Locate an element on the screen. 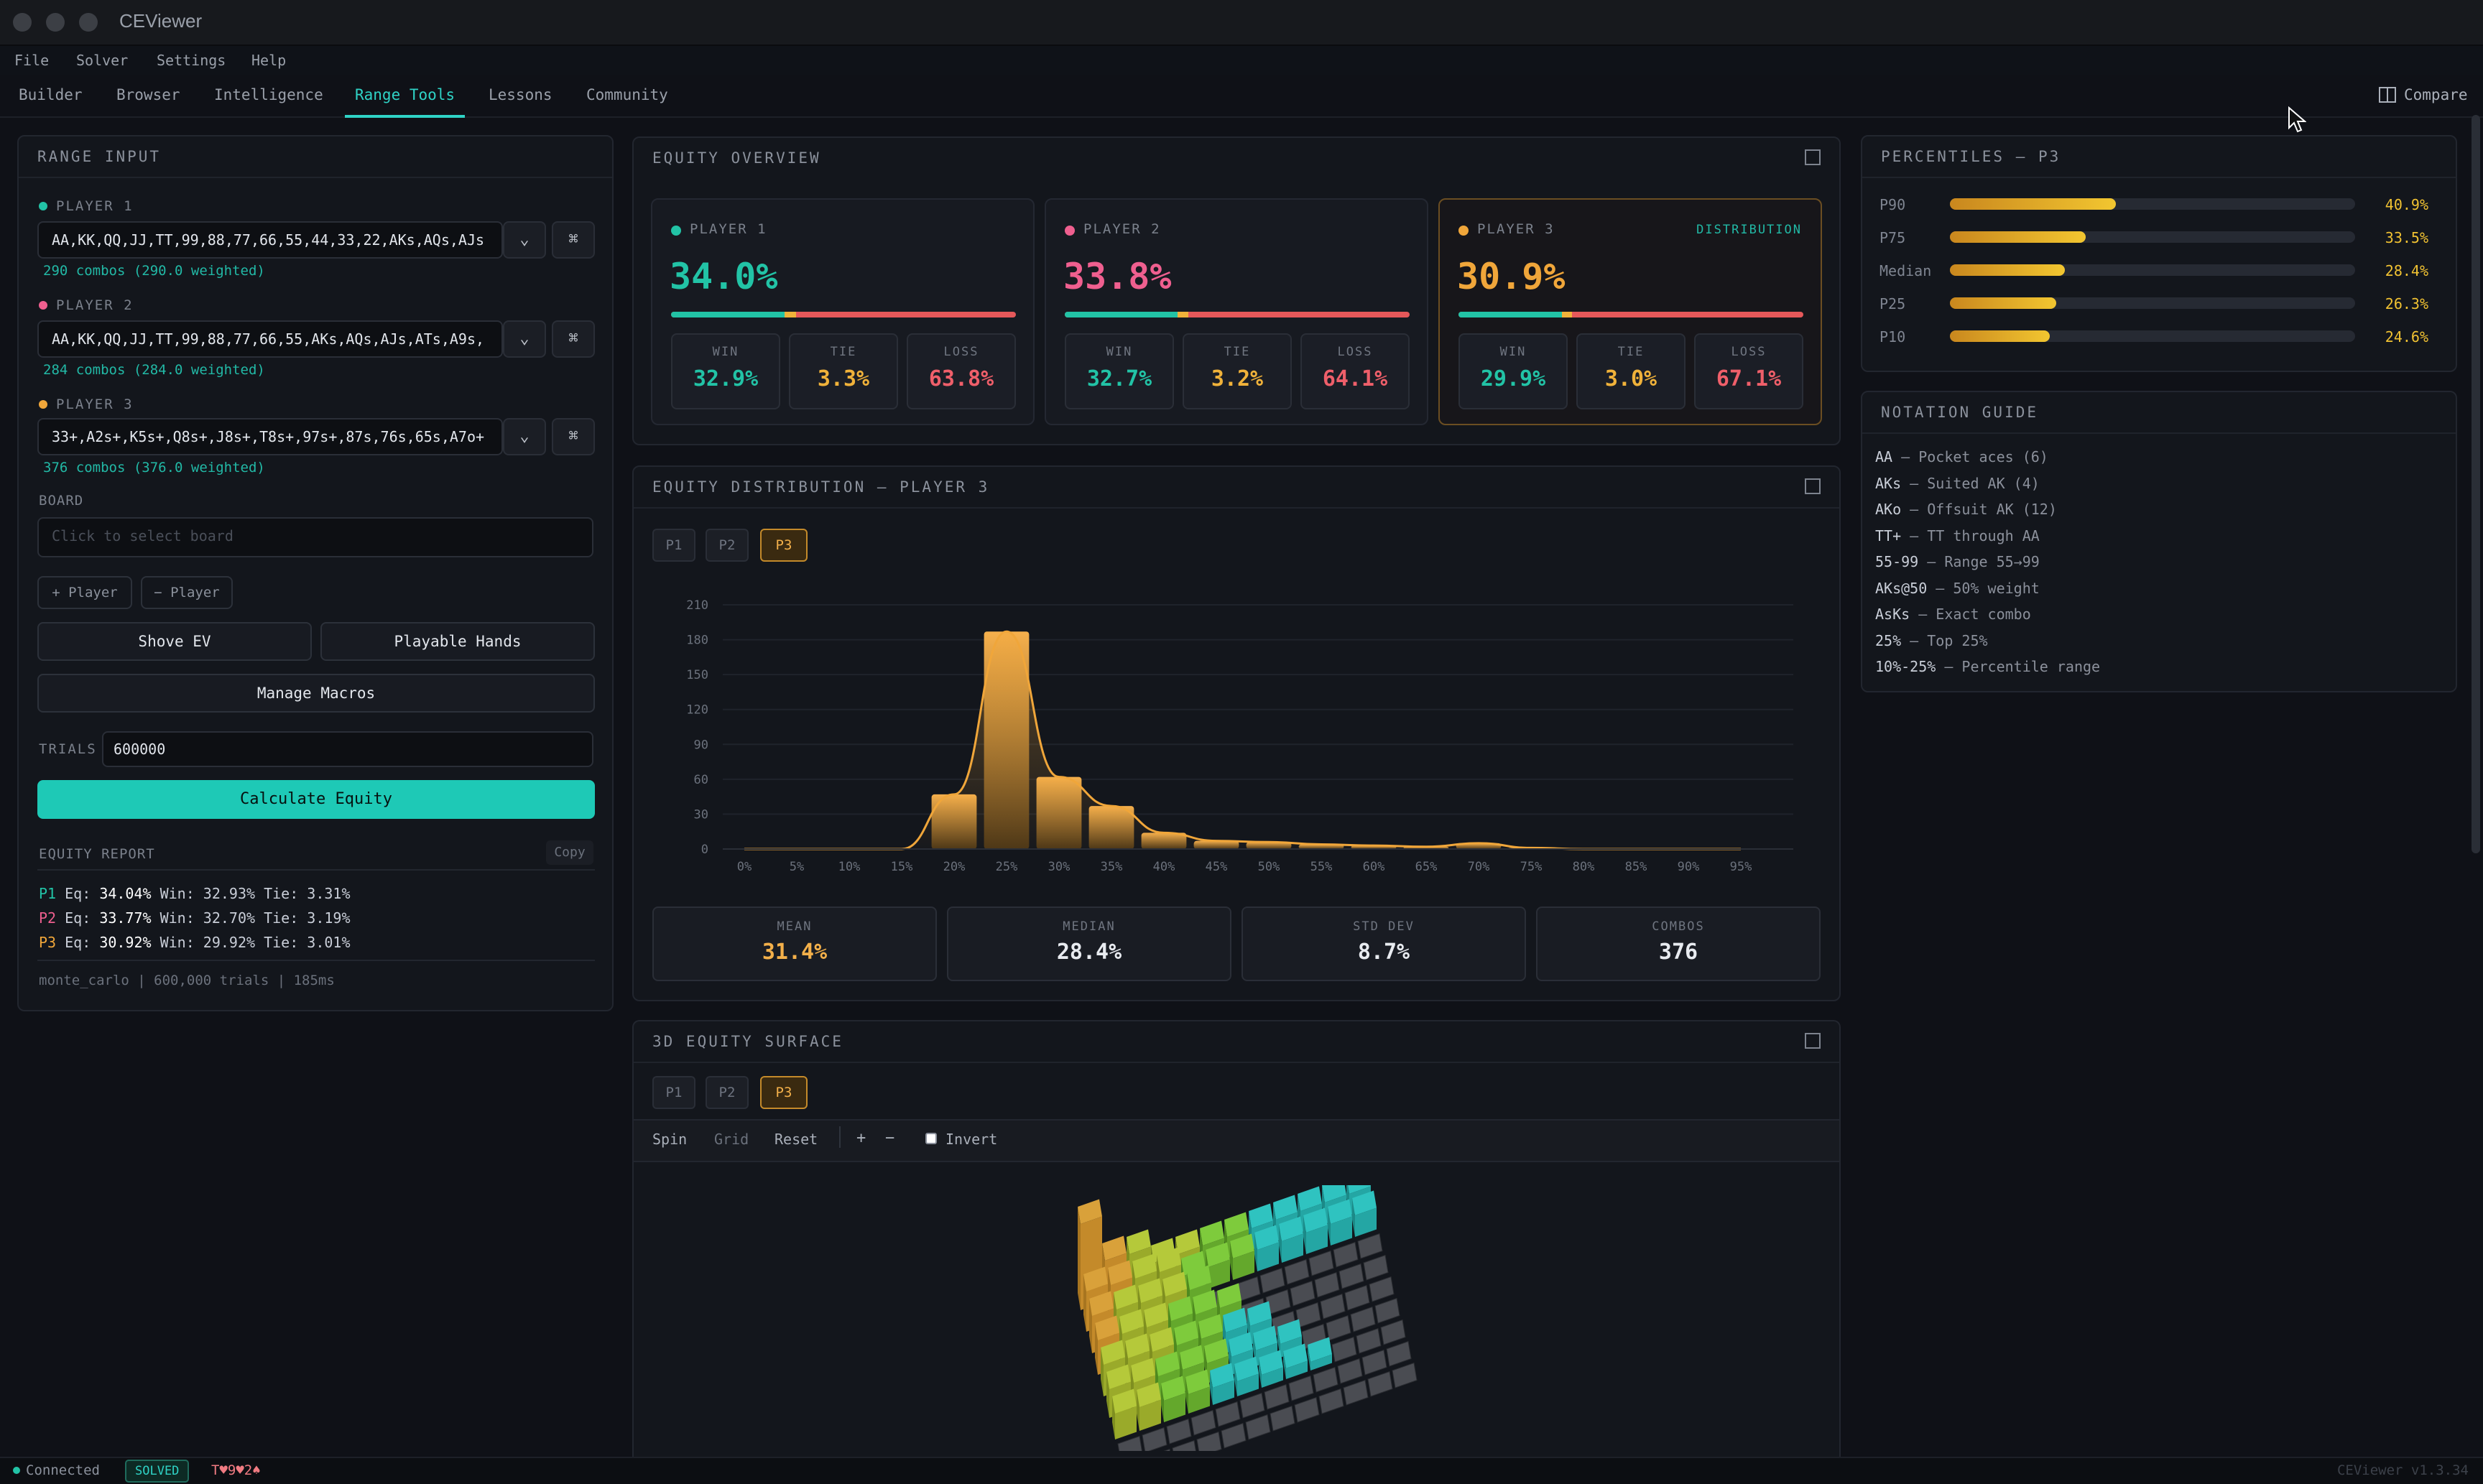  notation-key: 25% is located at coordinates (1888, 640).